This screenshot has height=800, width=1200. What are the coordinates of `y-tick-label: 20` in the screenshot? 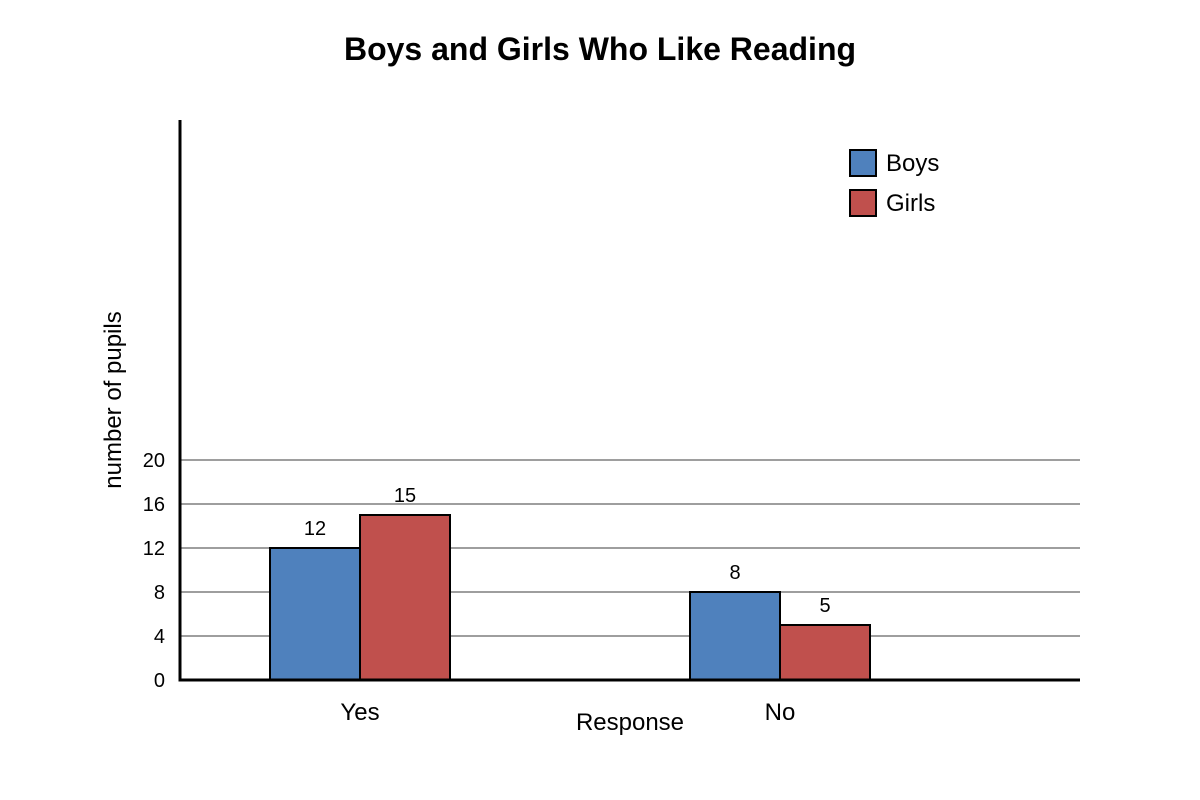 It's located at (154, 461).